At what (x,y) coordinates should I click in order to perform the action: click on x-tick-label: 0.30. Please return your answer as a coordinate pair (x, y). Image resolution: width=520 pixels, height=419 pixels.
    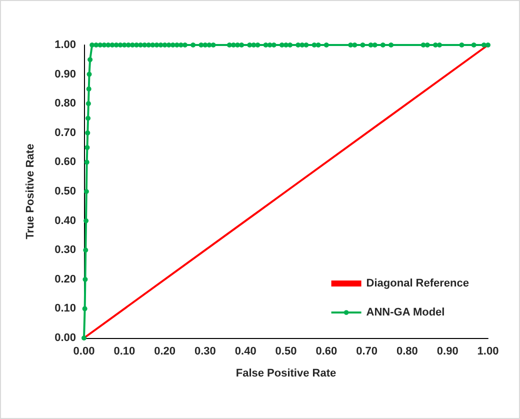
    Looking at the image, I should click on (205, 352).